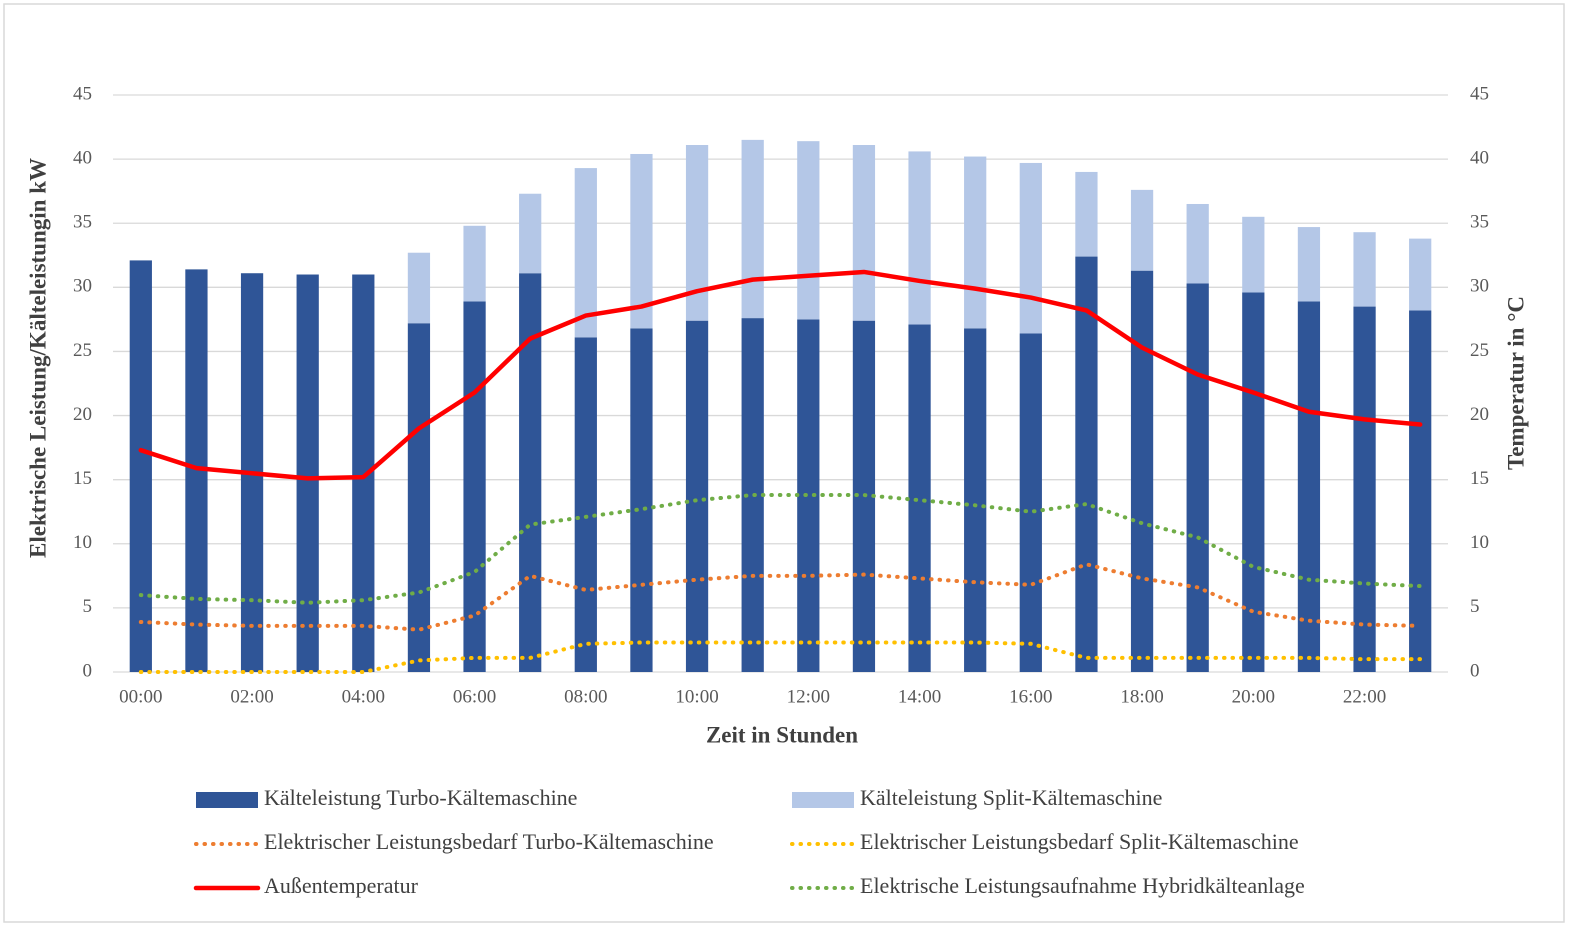 Image resolution: width=1583 pixels, height=938 pixels. What do you see at coordinates (82, 93) in the screenshot?
I see `y-tick-label: 45` at bounding box center [82, 93].